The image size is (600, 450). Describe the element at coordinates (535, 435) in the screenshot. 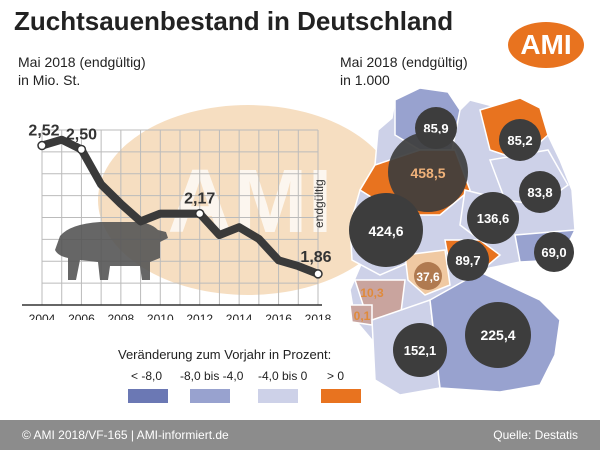

I see `footer-source: Quelle: Destatis` at that location.